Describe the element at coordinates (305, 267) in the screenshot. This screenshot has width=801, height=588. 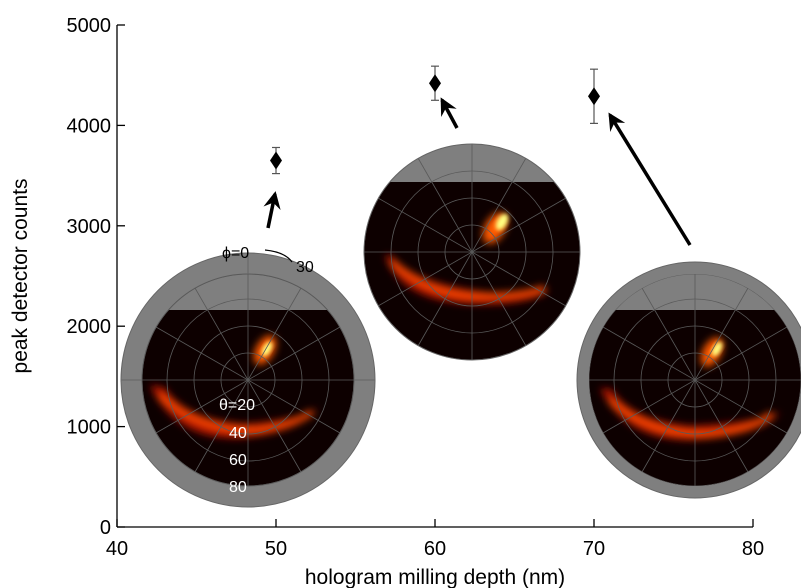
I see `phi-tick-label: 30` at that location.